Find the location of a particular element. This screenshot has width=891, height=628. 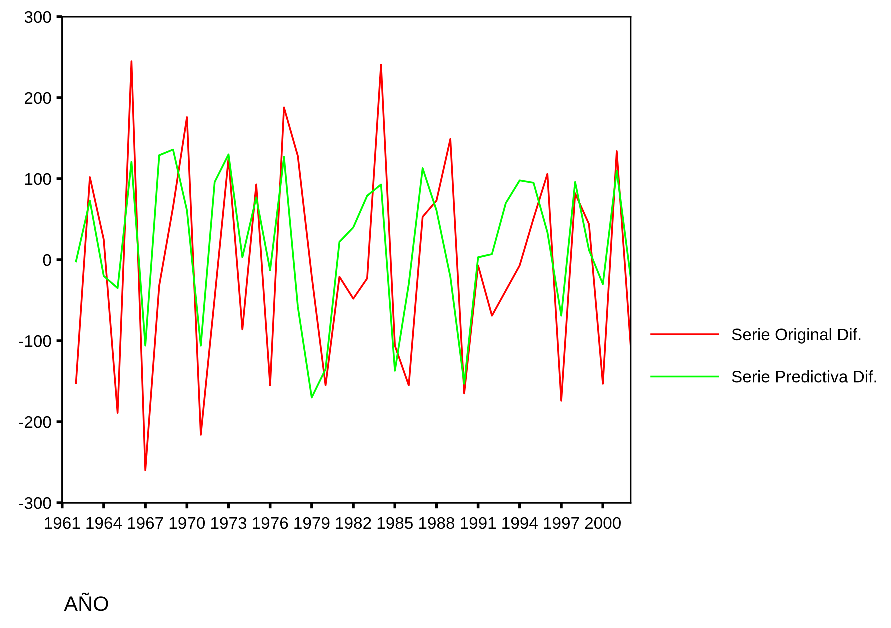

y-tick-label: -300 is located at coordinates (35, 503).